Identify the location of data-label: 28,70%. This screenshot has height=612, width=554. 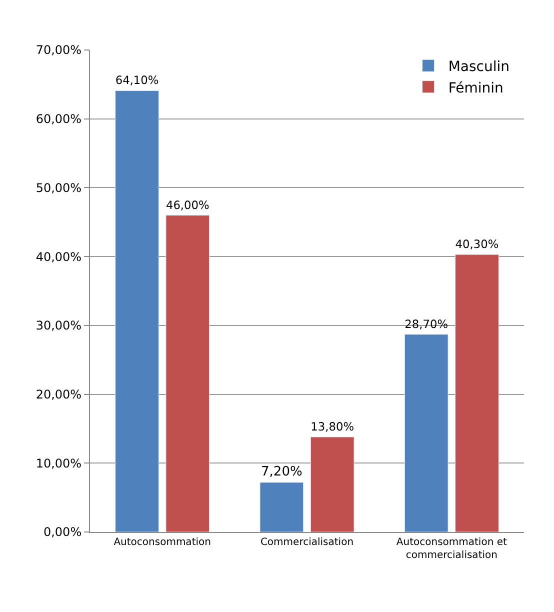
(426, 323).